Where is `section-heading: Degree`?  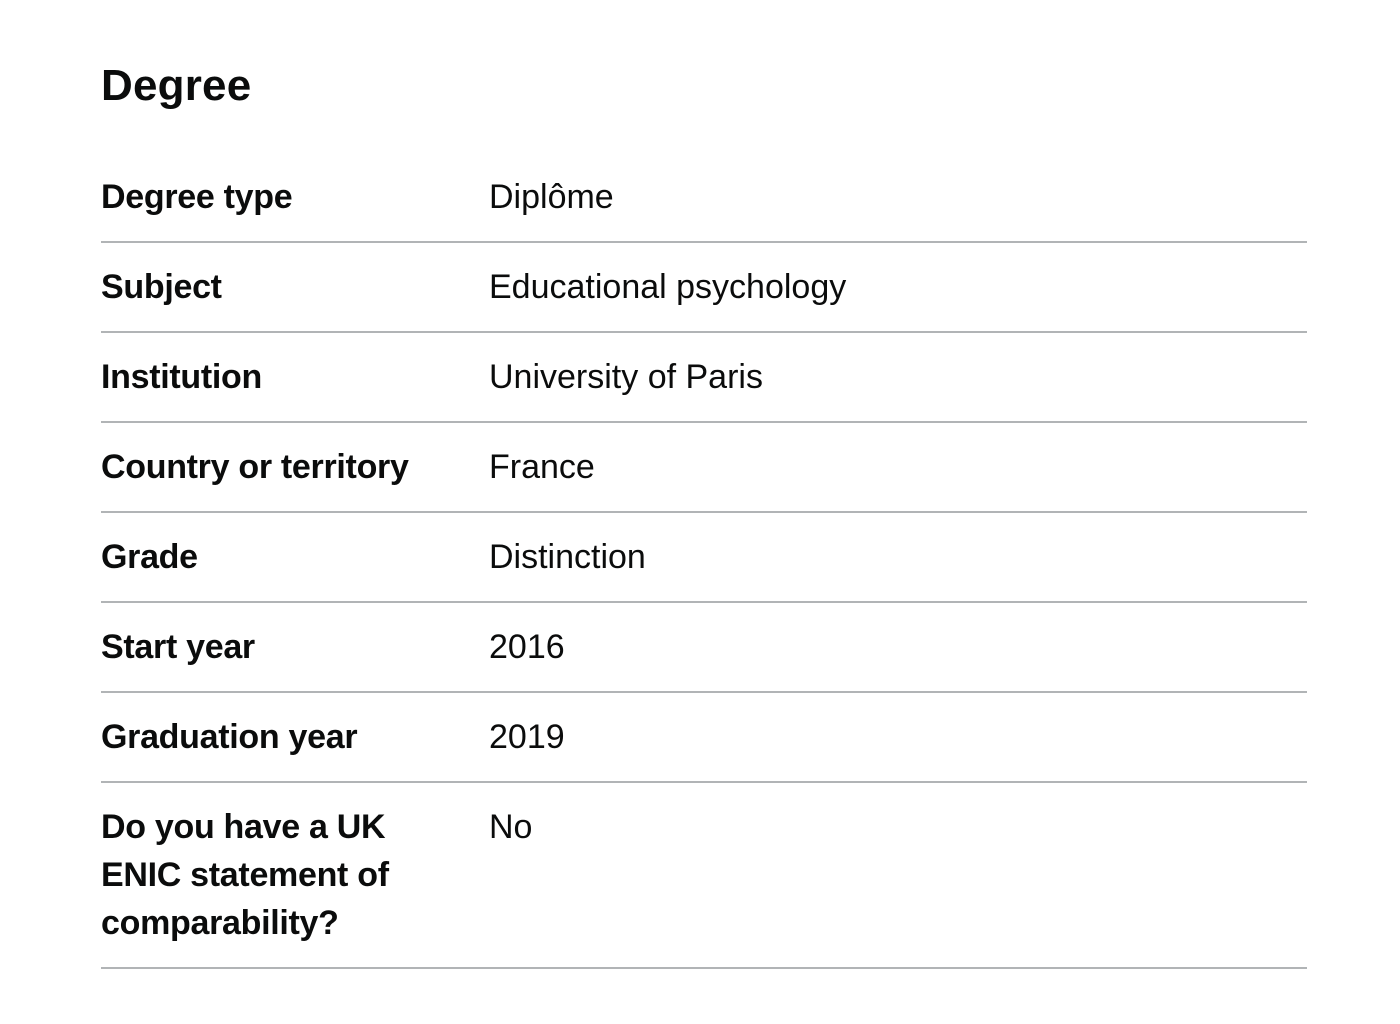
section-heading: Degree is located at coordinates (176, 85).